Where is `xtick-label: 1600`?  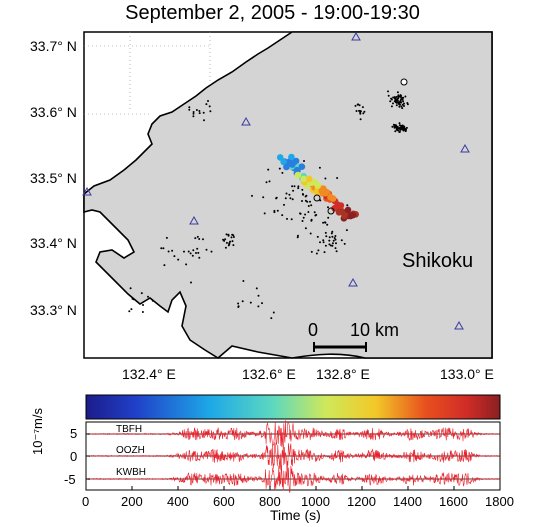
xtick-label: 1600 is located at coordinates (453, 501).